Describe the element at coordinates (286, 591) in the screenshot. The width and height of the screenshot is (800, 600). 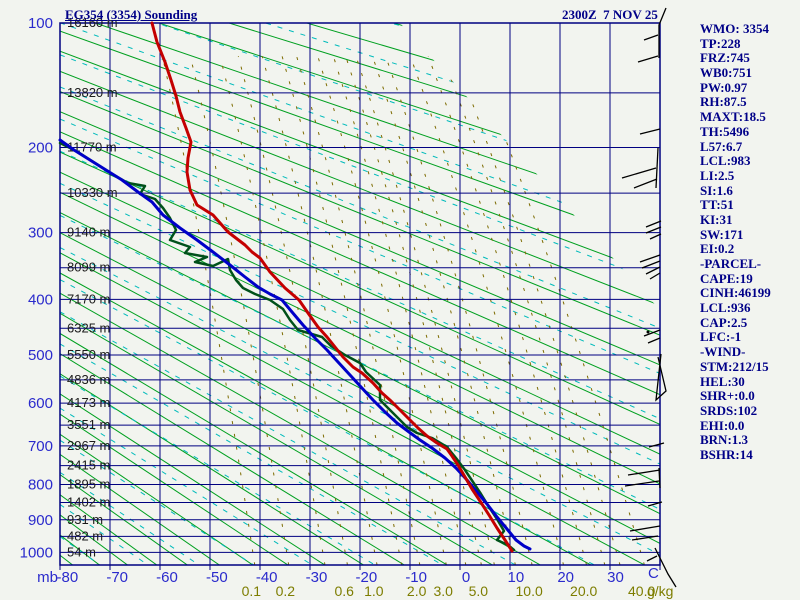
I see `mixing-ratio-label: 0.2` at that location.